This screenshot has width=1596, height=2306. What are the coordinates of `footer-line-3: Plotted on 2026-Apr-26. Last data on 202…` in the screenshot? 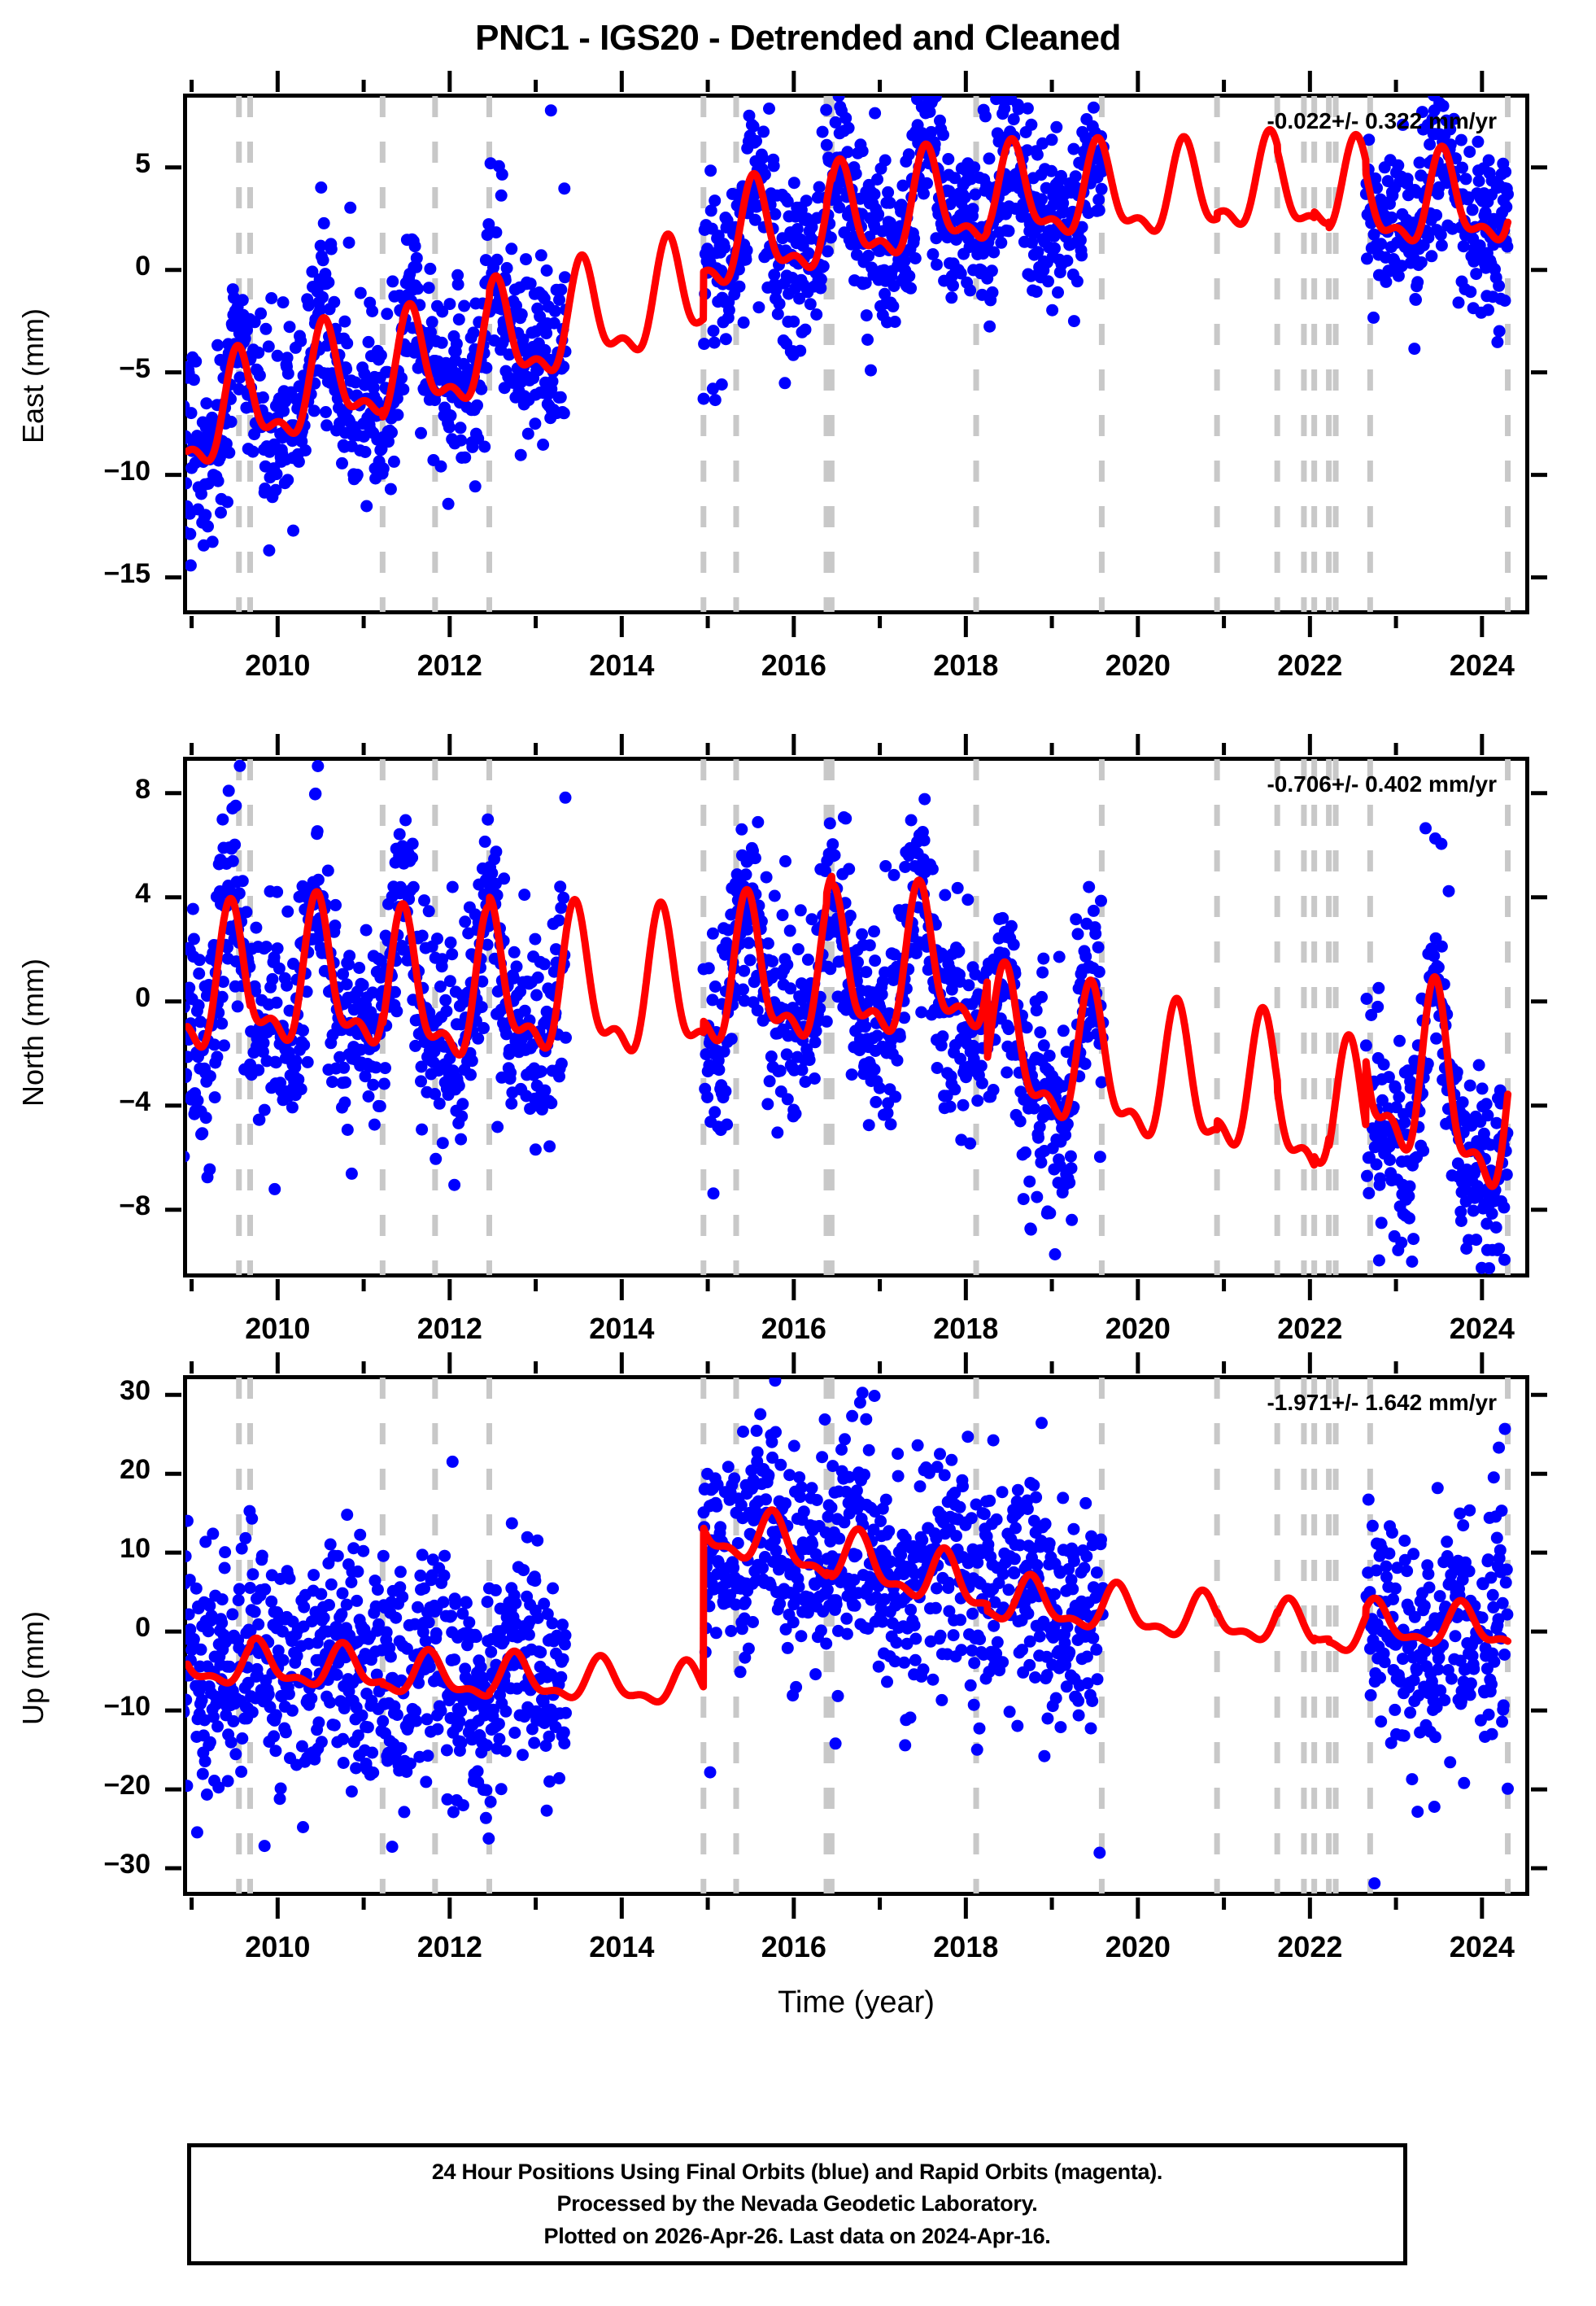 It's located at (797, 2235).